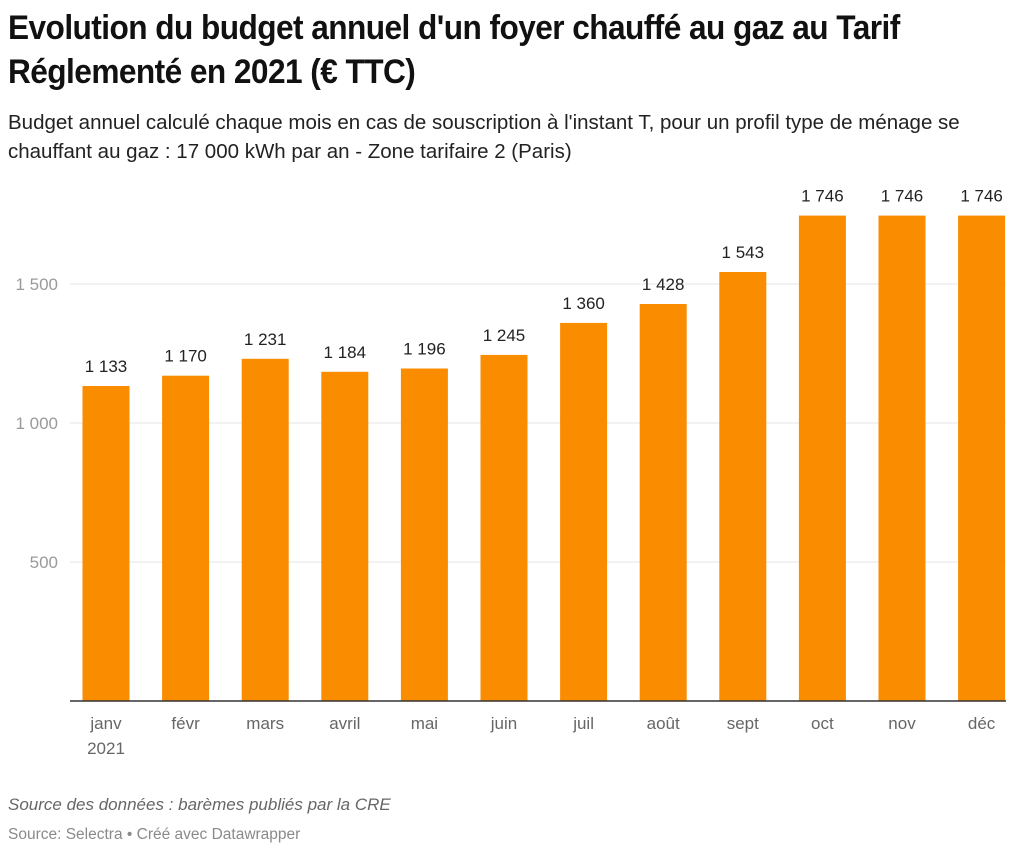  I want to click on x-tick-label: août, so click(663, 723).